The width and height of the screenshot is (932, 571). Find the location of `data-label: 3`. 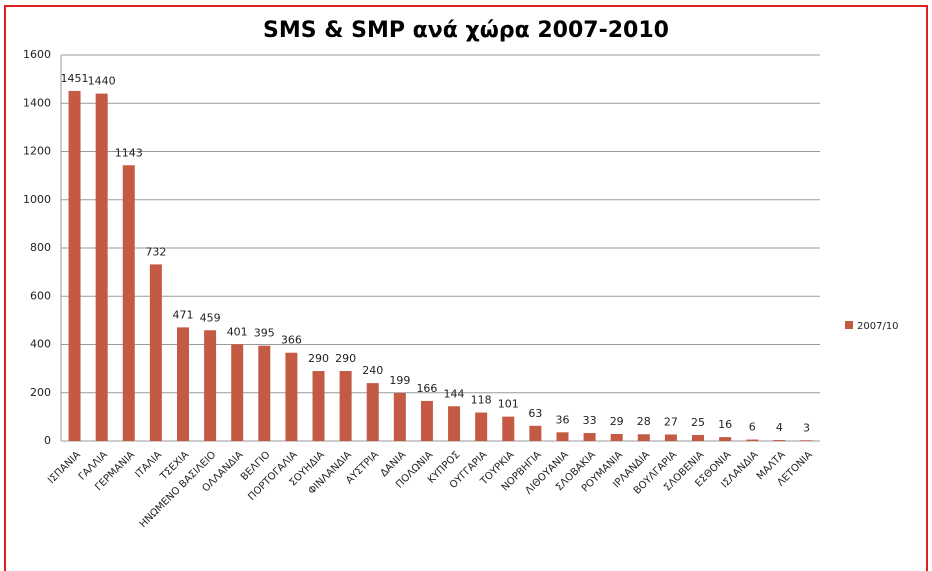

data-label: 3 is located at coordinates (806, 427).